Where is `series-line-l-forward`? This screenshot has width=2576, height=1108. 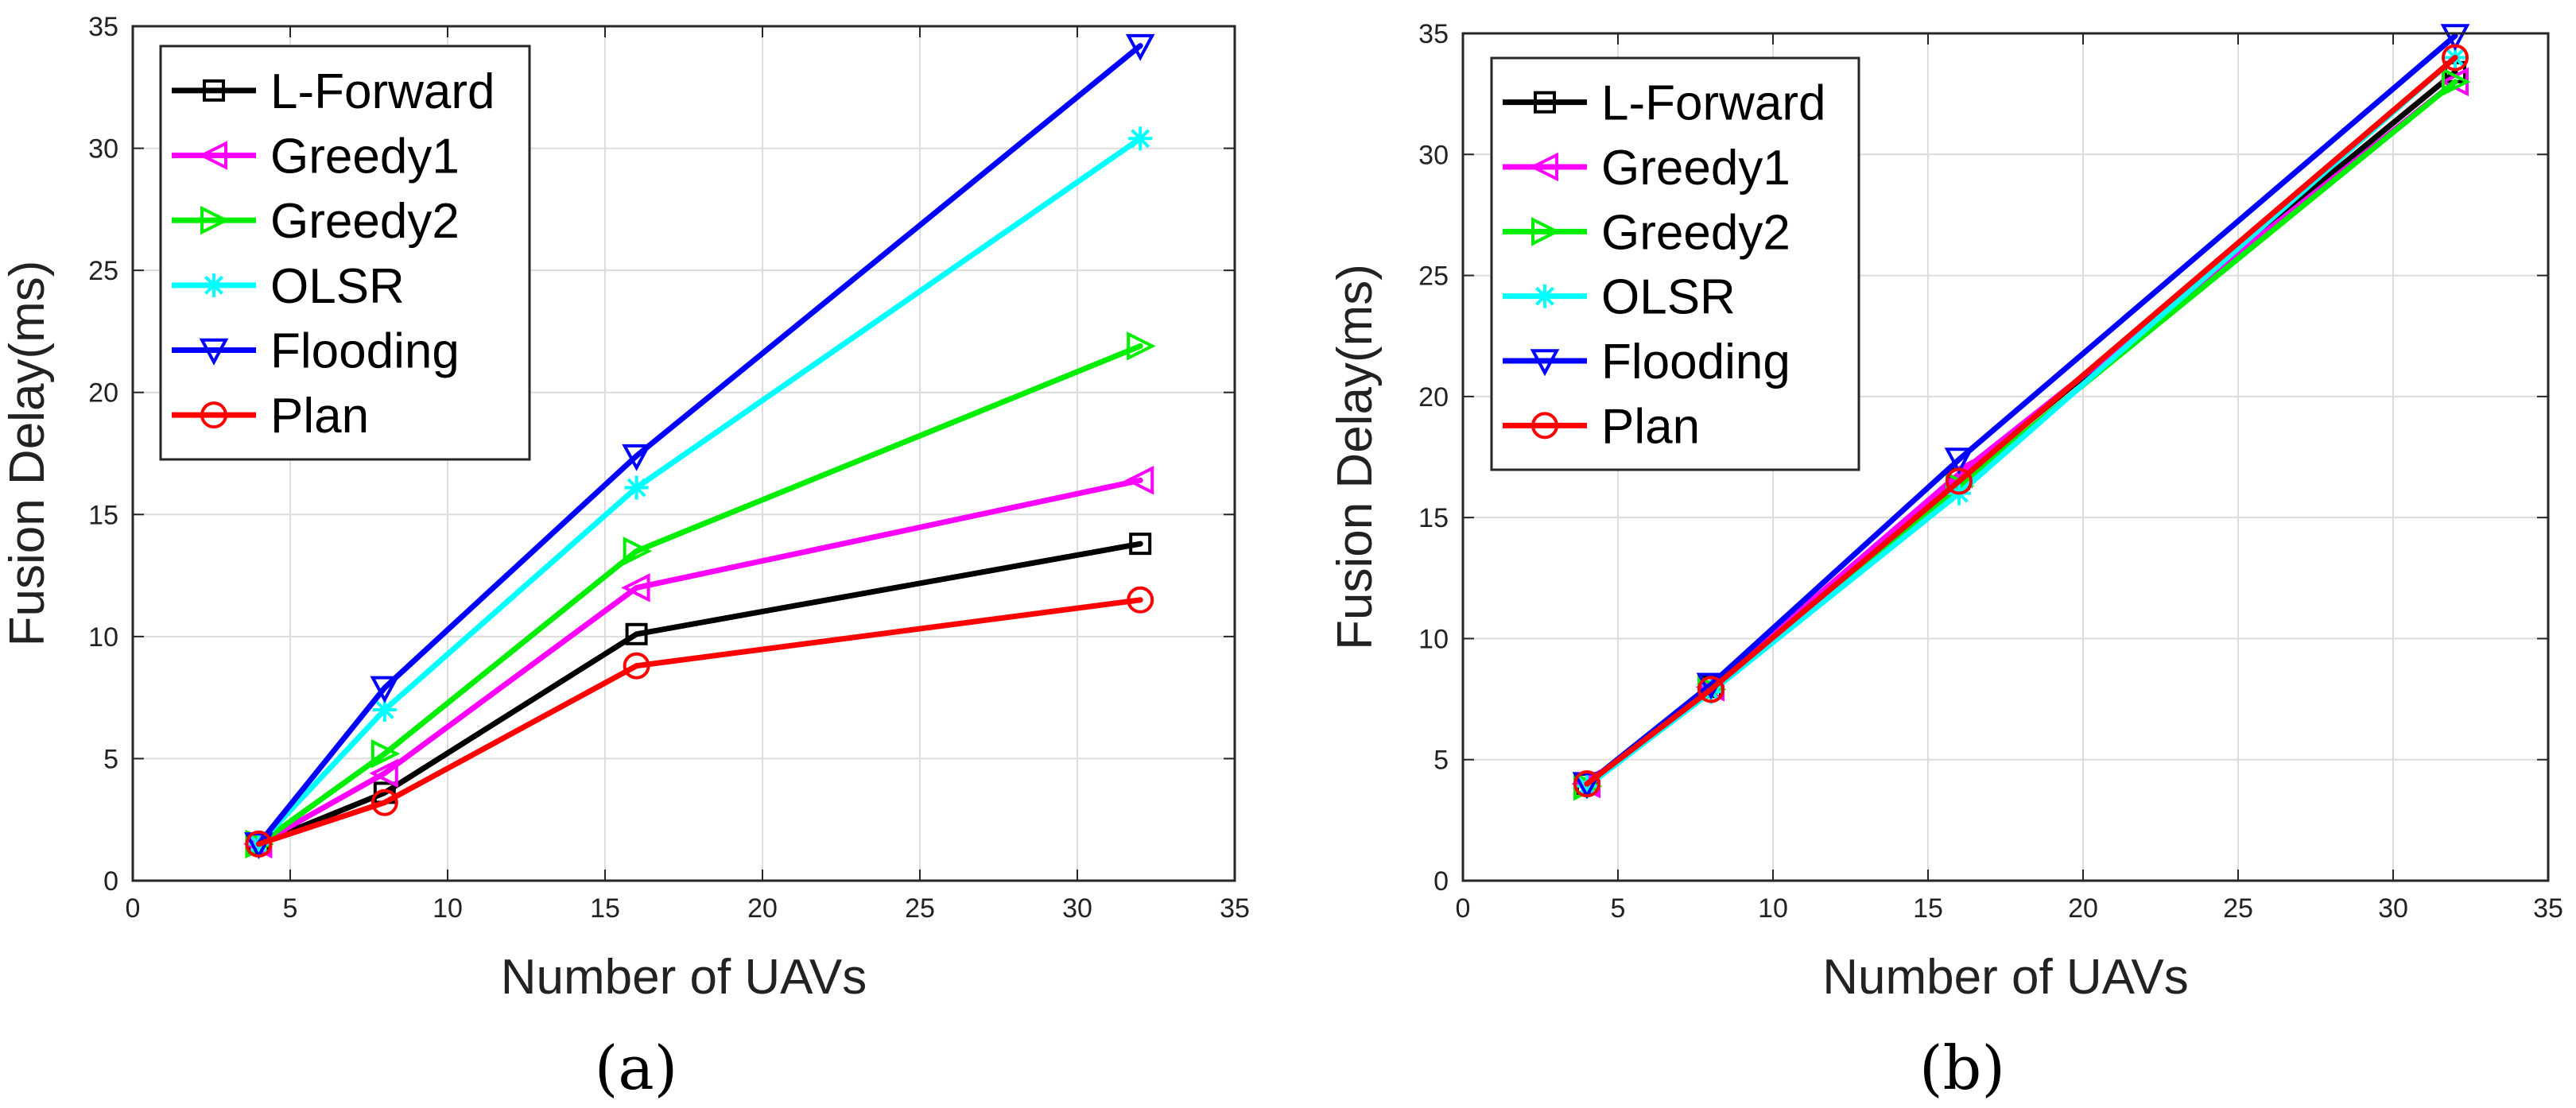 series-line-l-forward is located at coordinates (699, 693).